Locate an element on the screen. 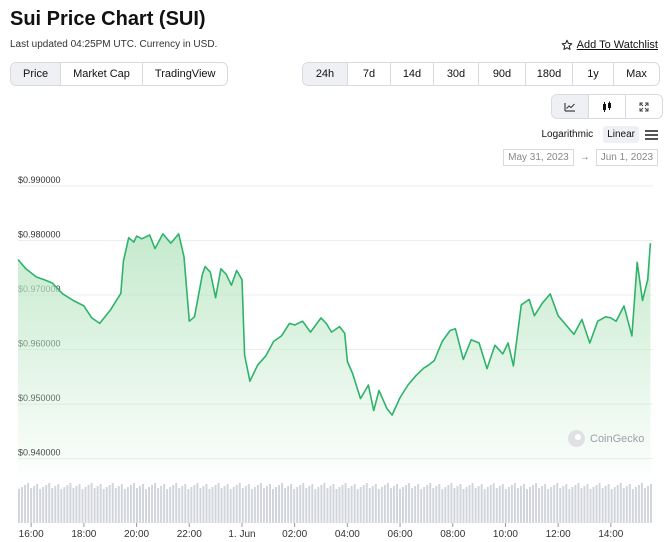 The height and width of the screenshot is (542, 668). y-tick-label: $0.980000 is located at coordinates (39, 234).